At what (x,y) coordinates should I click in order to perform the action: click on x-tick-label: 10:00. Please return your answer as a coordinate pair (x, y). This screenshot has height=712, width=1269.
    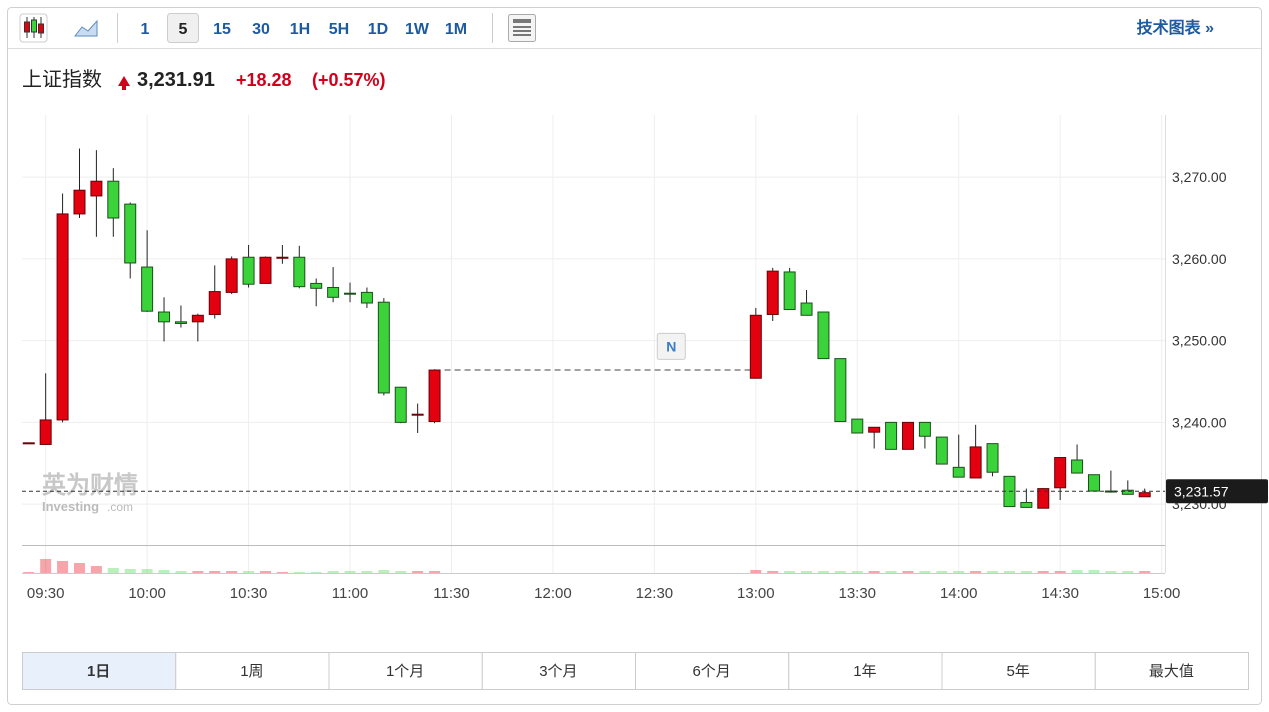
    Looking at the image, I should click on (147, 593).